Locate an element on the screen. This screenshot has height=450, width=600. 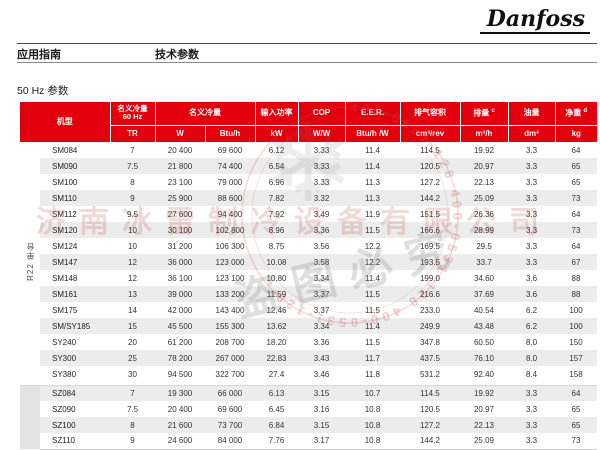
value-cell: 3.37 is located at coordinates (321, 310).